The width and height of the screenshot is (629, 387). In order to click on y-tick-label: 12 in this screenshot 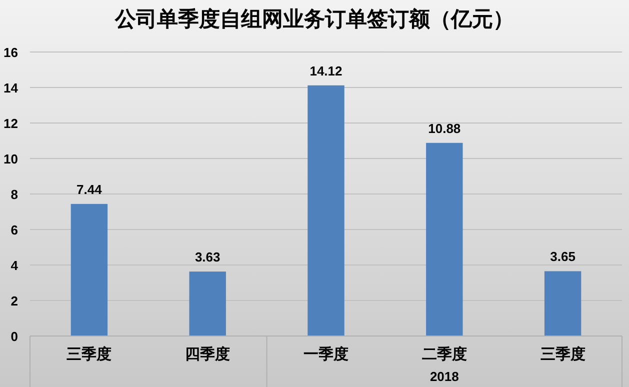, I will do `click(11, 123)`.